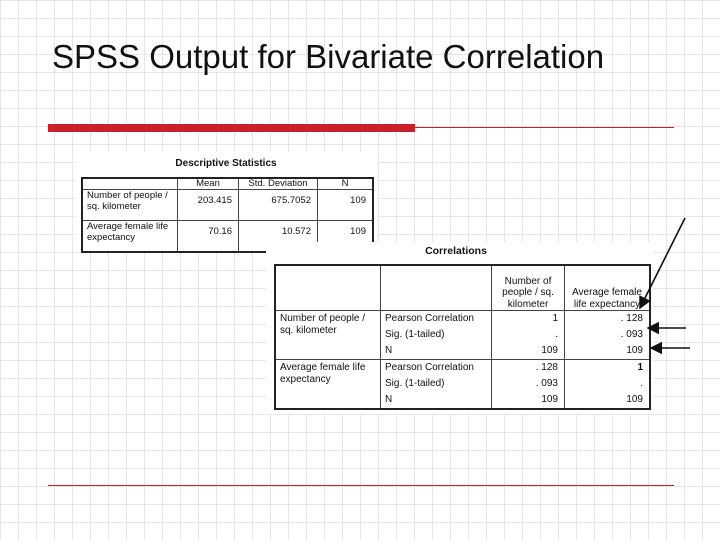 Image resolution: width=720 pixels, height=540 pixels. Describe the element at coordinates (345, 183) in the screenshot. I see `header-cell-n: N` at that location.